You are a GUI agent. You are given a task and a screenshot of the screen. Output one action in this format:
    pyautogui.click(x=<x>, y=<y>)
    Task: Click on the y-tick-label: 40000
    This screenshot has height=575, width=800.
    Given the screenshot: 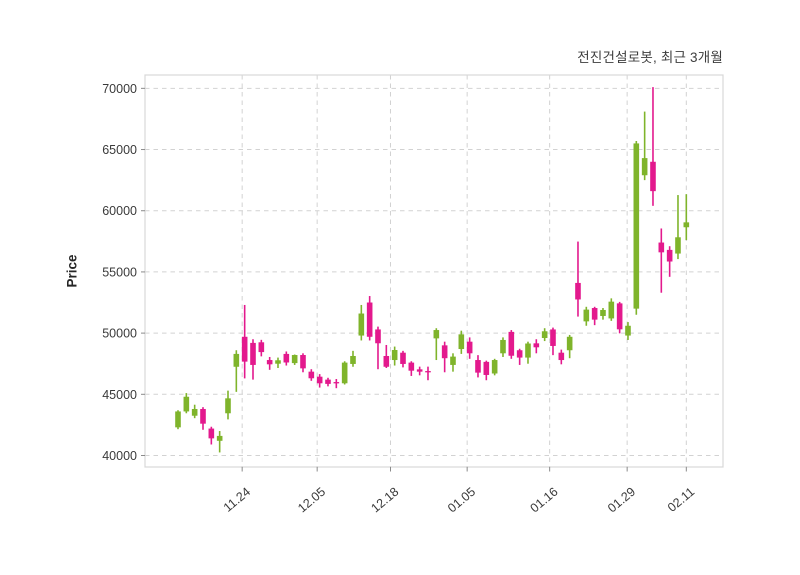 What is the action you would take?
    pyautogui.click(x=119, y=456)
    